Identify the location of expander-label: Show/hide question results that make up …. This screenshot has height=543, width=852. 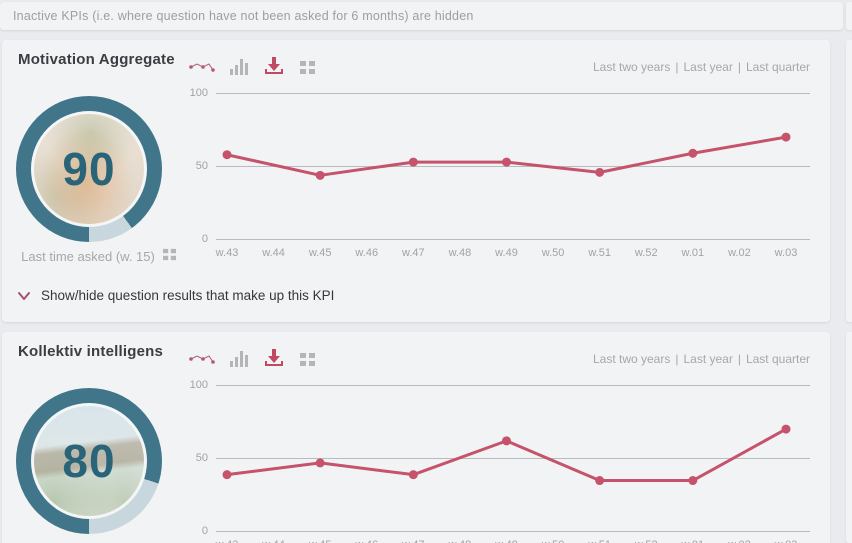
(188, 295).